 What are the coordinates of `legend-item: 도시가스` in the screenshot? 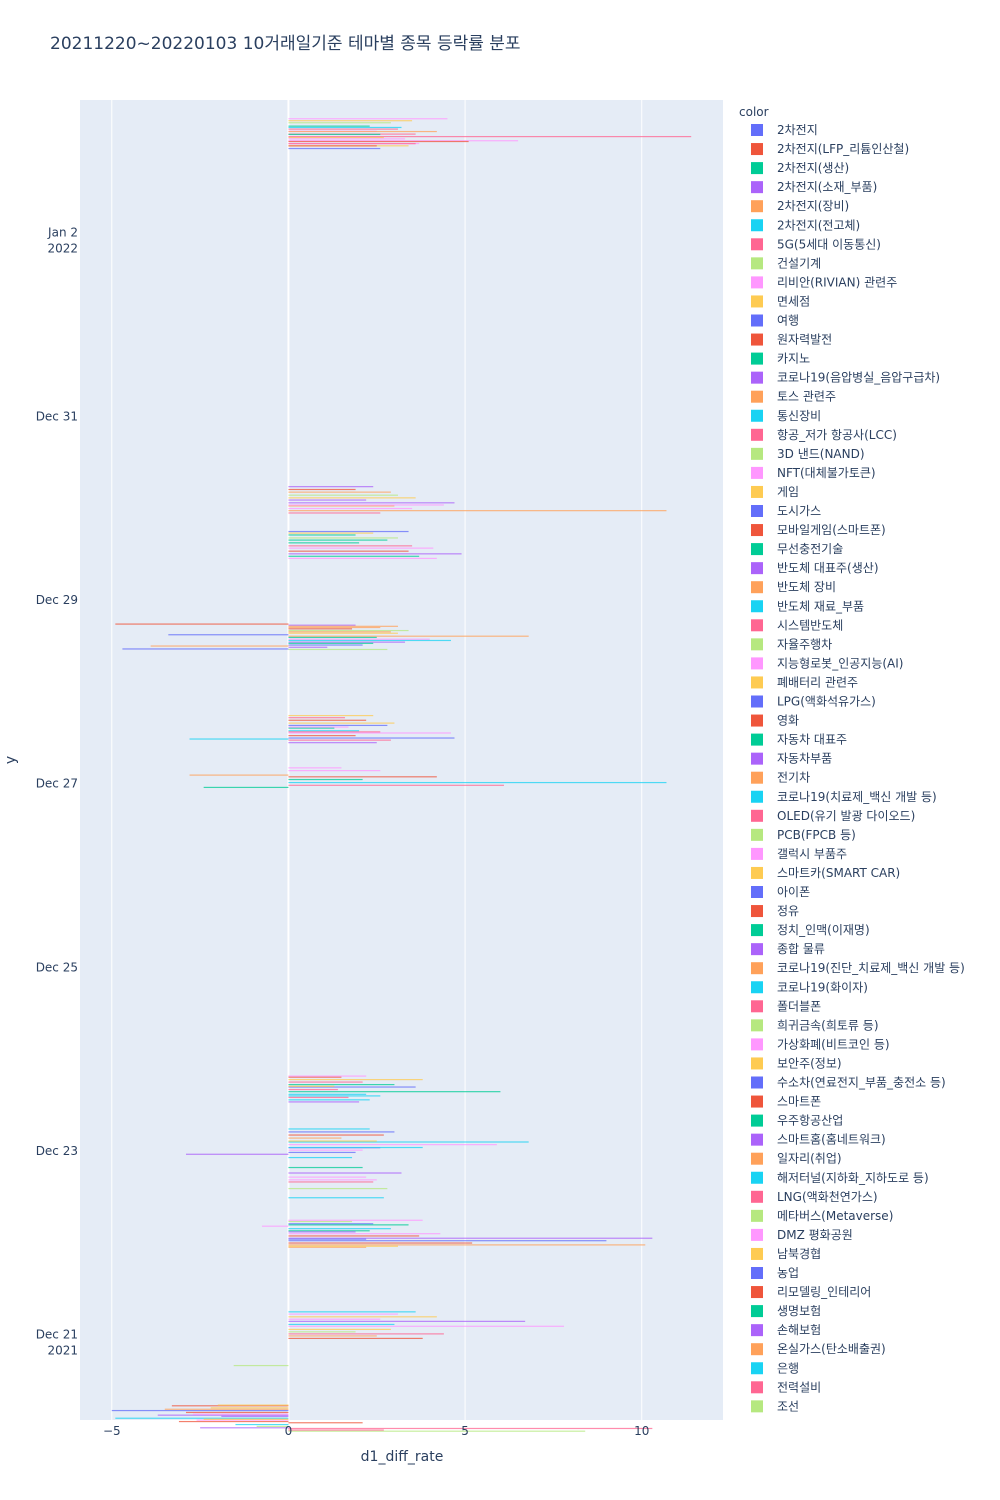 It's located at (786, 511).